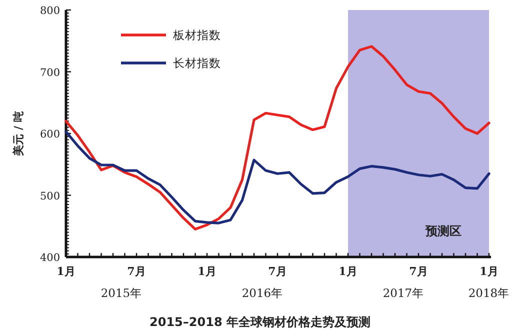 Image resolution: width=520 pixels, height=332 pixels. What do you see at coordinates (50, 258) in the screenshot?
I see `y-tick-label: 400` at bounding box center [50, 258].